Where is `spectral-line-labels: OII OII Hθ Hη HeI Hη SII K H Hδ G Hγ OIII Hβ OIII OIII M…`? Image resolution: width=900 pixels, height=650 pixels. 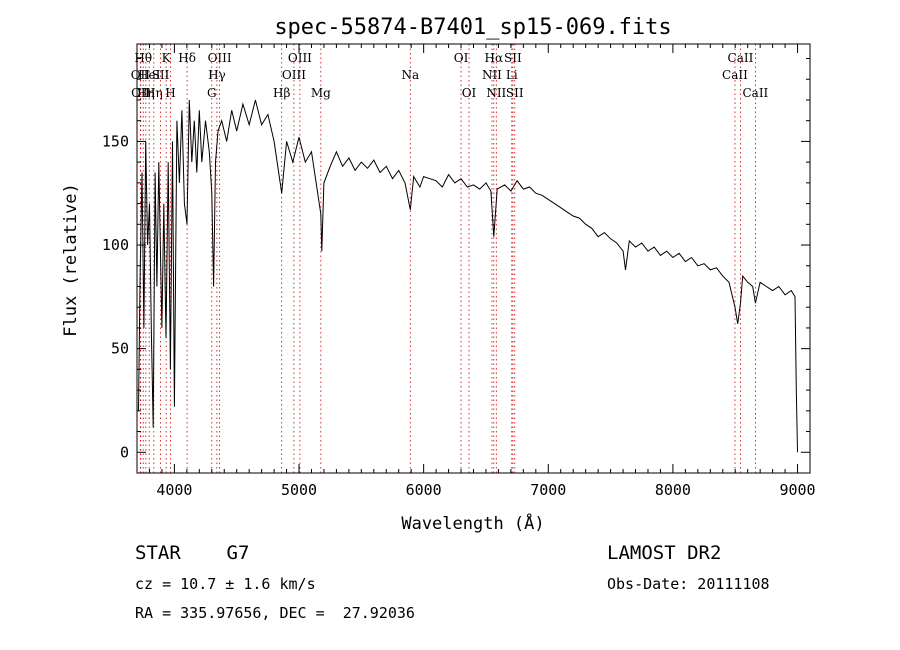
spectral-line-labels: OII OII Hθ Hη HeI Hη SII K H Hδ G Hγ OIII Hβ OIII OIII M… is located at coordinates (450, 75).